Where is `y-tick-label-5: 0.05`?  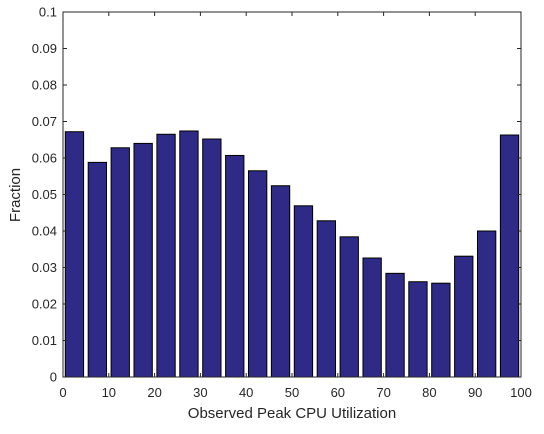 y-tick-label-5: 0.05 is located at coordinates (44, 194).